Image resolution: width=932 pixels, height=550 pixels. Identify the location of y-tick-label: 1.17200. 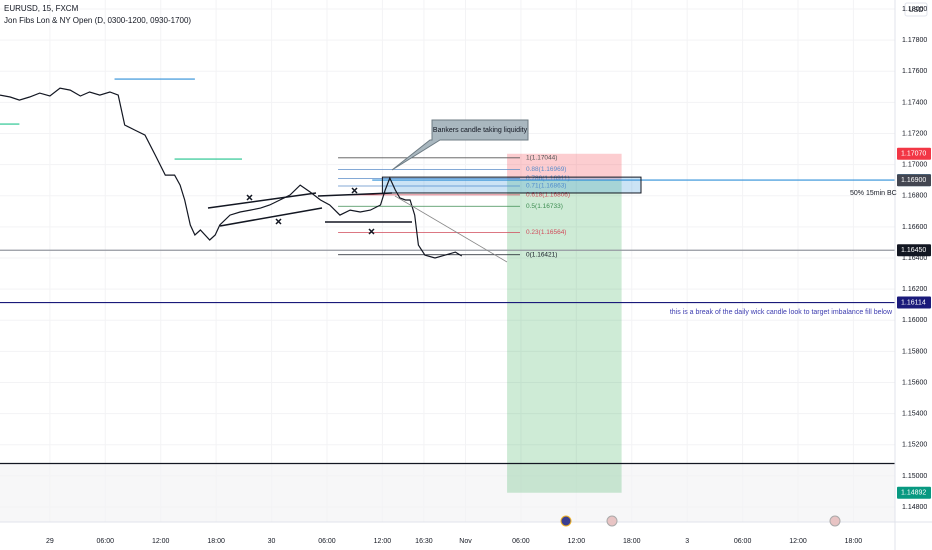
(914, 133).